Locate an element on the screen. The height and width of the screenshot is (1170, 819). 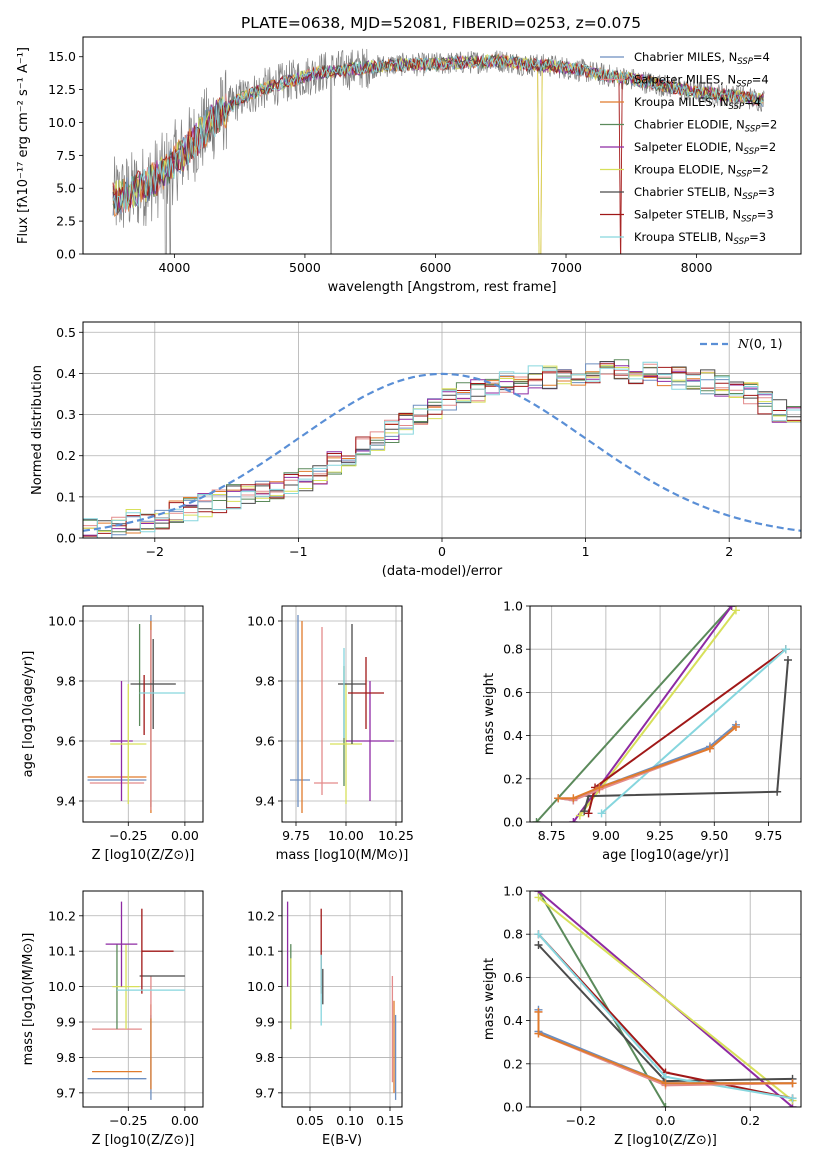
legend-label: Salpeter STELIB, N is located at coordinates (687, 215).